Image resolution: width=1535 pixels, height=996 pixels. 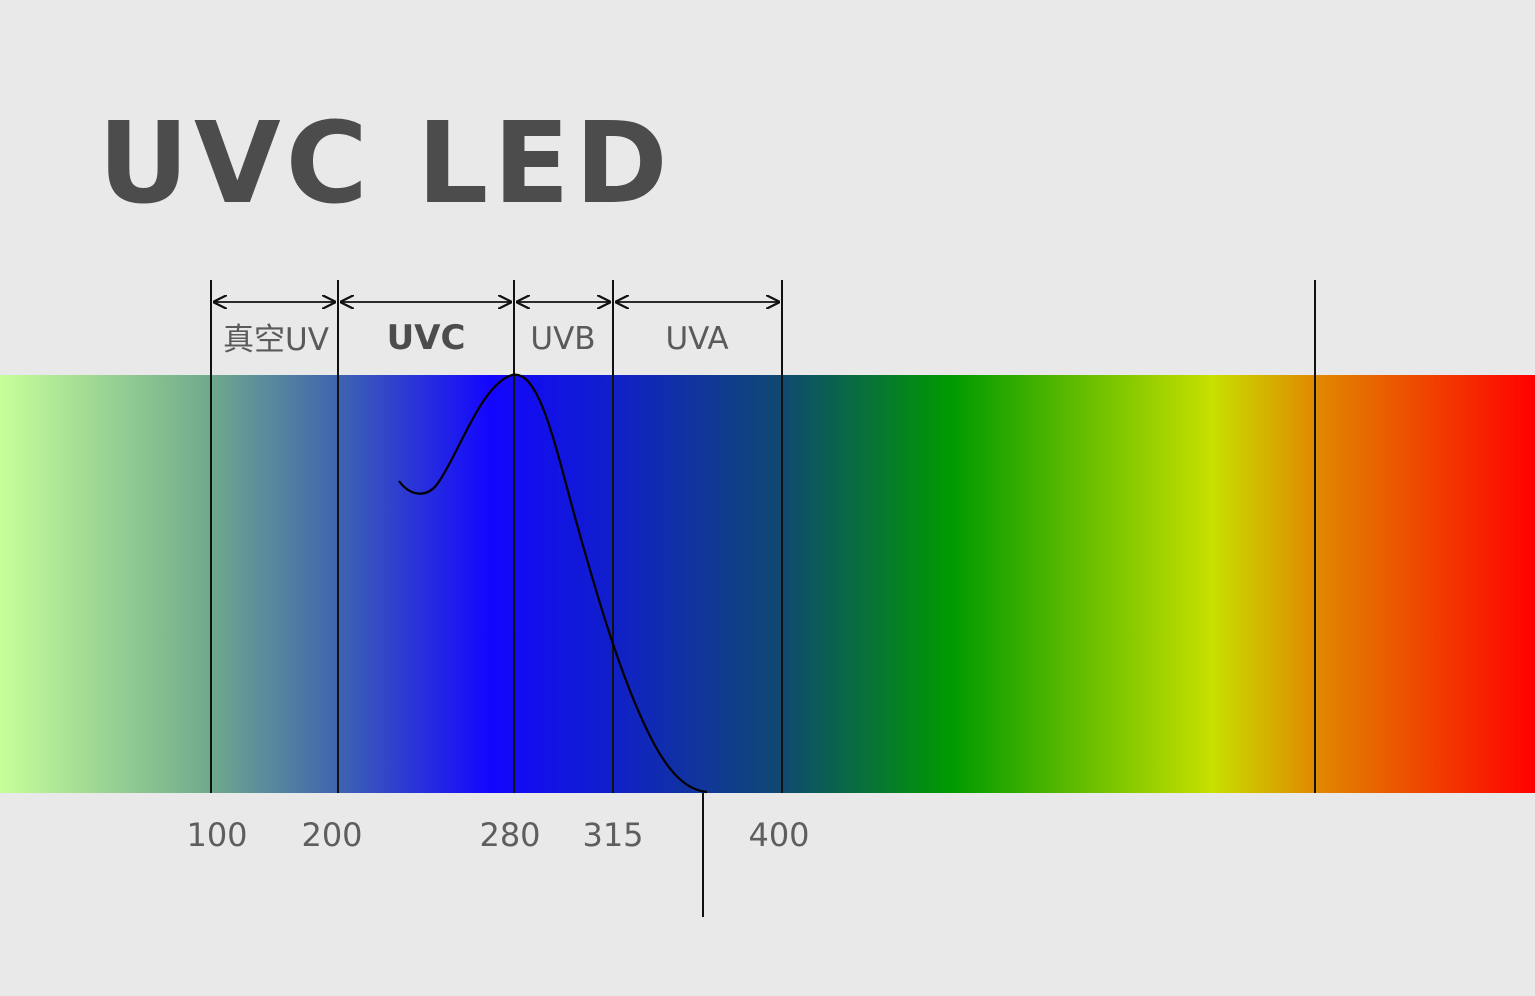 I want to click on band-label-uvb: UVB, so click(x=562, y=339).